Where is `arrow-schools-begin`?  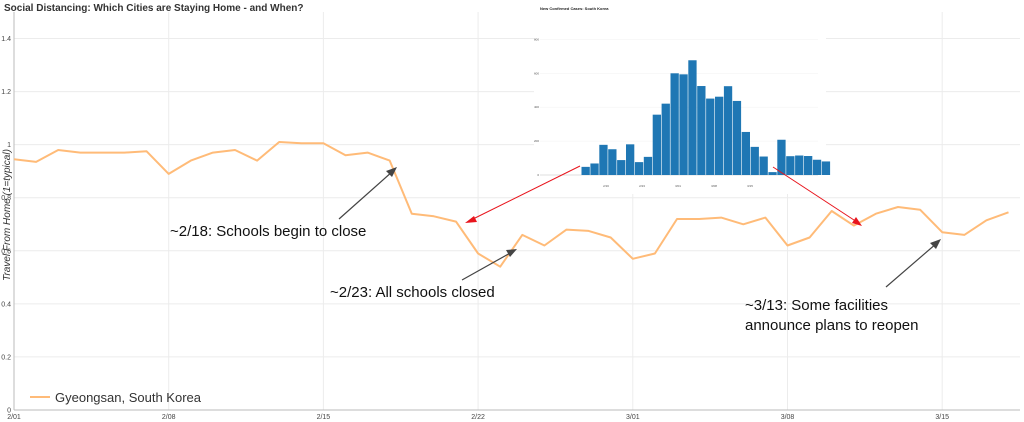
arrow-schools-begin is located at coordinates (366, 195).